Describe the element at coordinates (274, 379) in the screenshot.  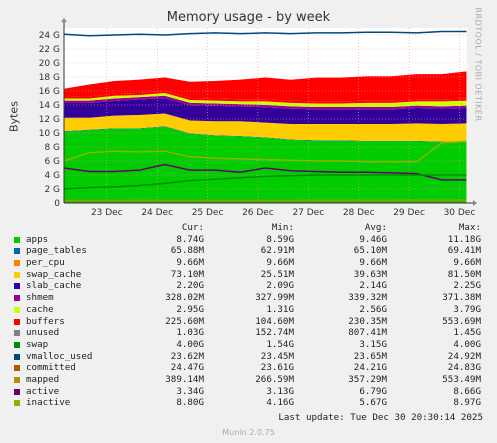
I see `legend-min: 266.59M` at that location.